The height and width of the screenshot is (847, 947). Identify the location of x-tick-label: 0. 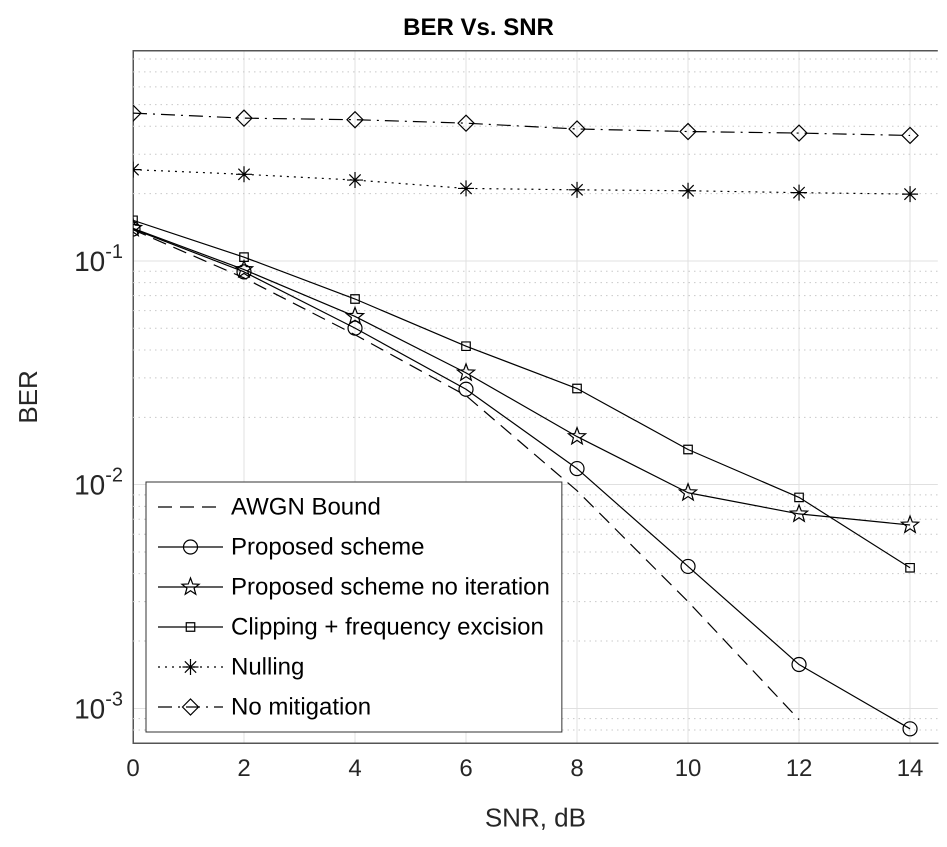
(133, 768).